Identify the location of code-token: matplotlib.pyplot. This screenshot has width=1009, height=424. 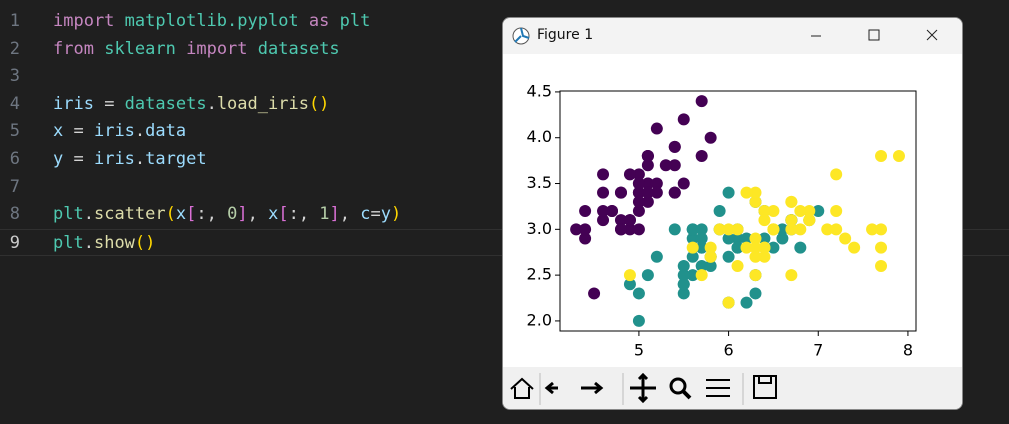
(211, 21).